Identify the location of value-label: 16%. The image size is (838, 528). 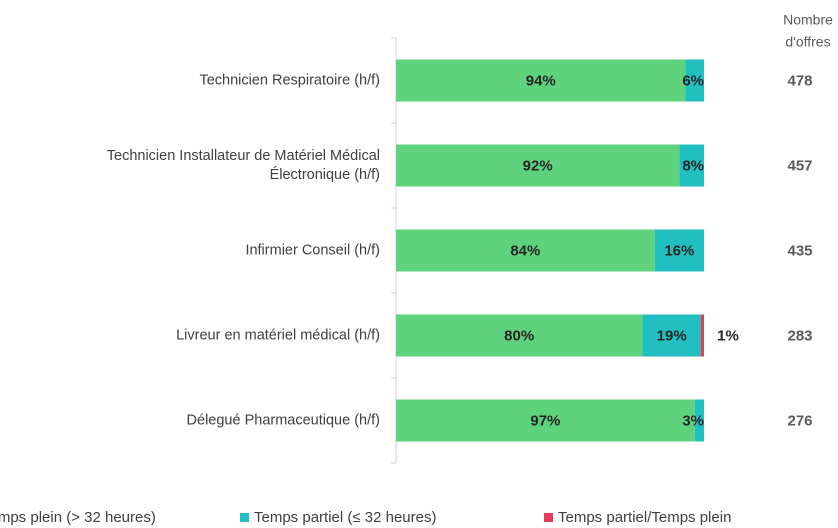
(679, 250).